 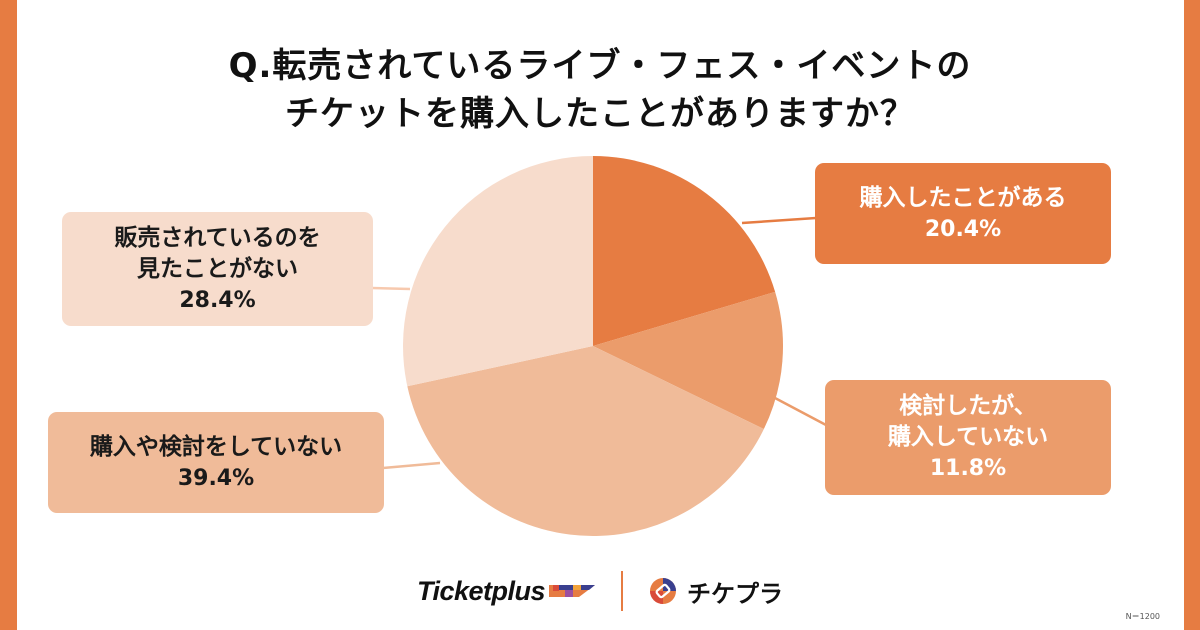 I want to click on callout-bought: 購入したことがある 20.4%, so click(x=963, y=213).